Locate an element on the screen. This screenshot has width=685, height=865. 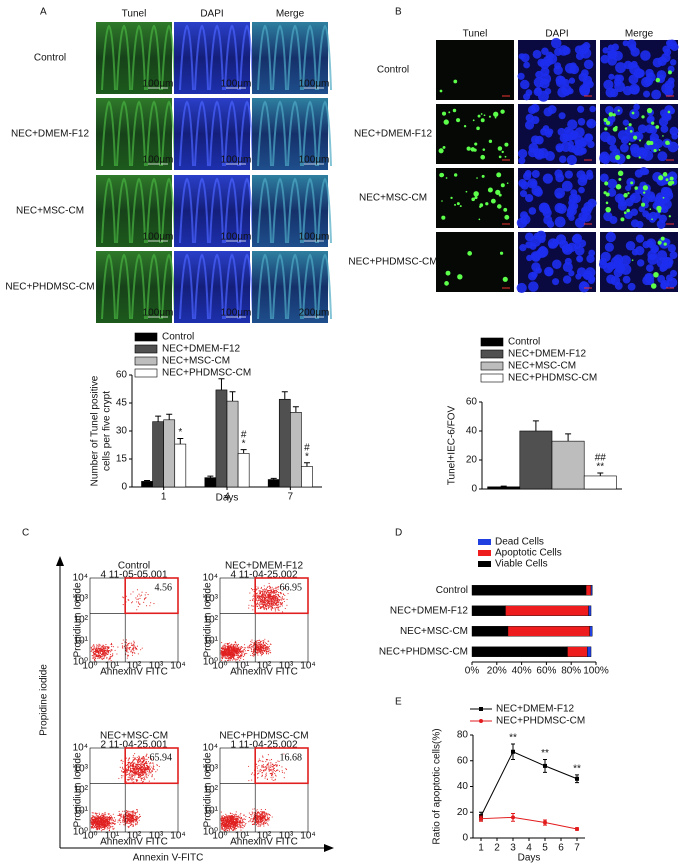
arrow-head is located at coordinates (60, 561).